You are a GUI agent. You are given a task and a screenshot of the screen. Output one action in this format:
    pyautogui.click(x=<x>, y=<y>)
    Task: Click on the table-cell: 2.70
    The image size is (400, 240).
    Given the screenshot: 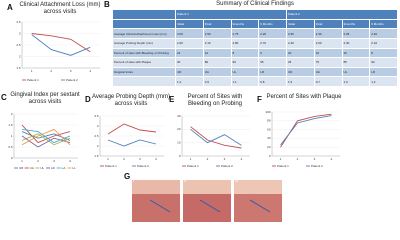 What is the action you would take?
    pyautogui.click(x=272, y=43)
    